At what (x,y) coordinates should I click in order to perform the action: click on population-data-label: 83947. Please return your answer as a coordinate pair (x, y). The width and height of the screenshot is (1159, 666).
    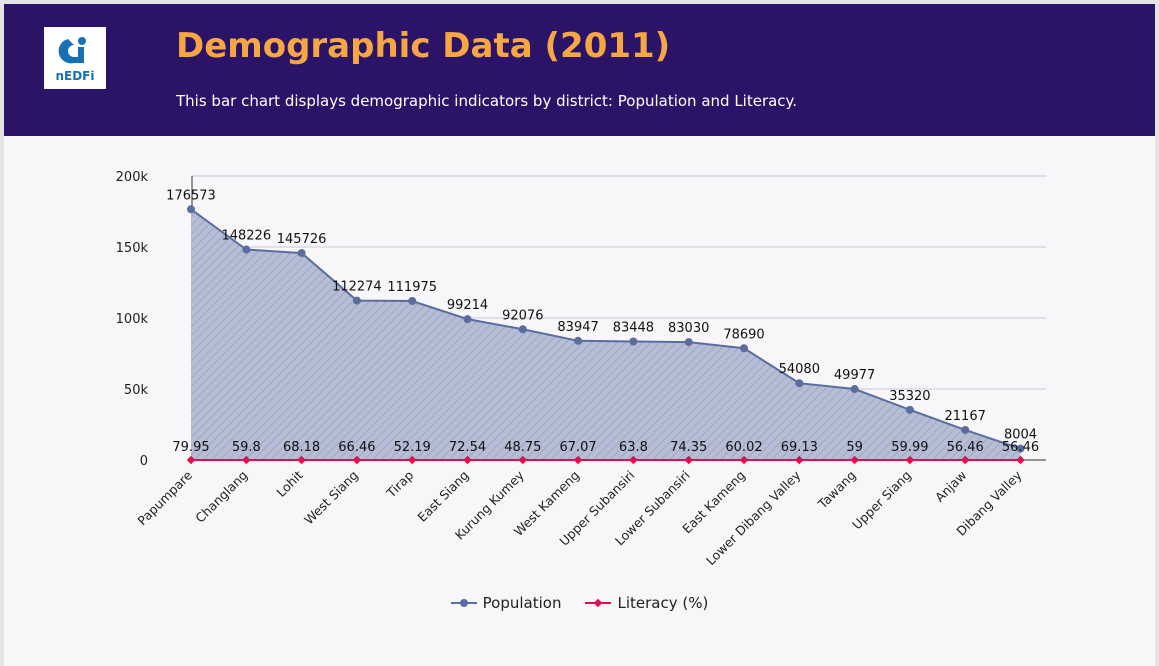
    Looking at the image, I should click on (577, 327).